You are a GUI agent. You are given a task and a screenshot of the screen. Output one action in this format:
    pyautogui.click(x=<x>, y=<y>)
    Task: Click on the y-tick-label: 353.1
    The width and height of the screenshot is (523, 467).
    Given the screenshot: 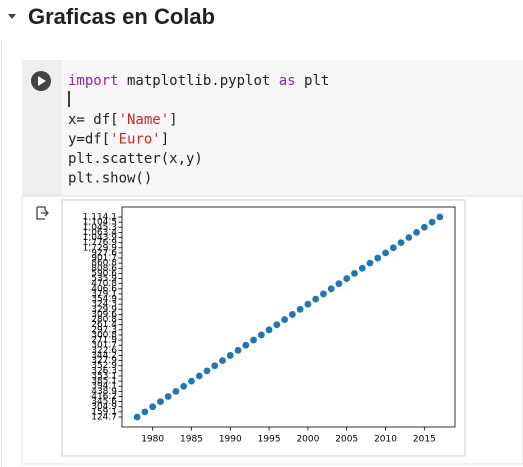 What is the action you would take?
    pyautogui.click(x=104, y=376)
    